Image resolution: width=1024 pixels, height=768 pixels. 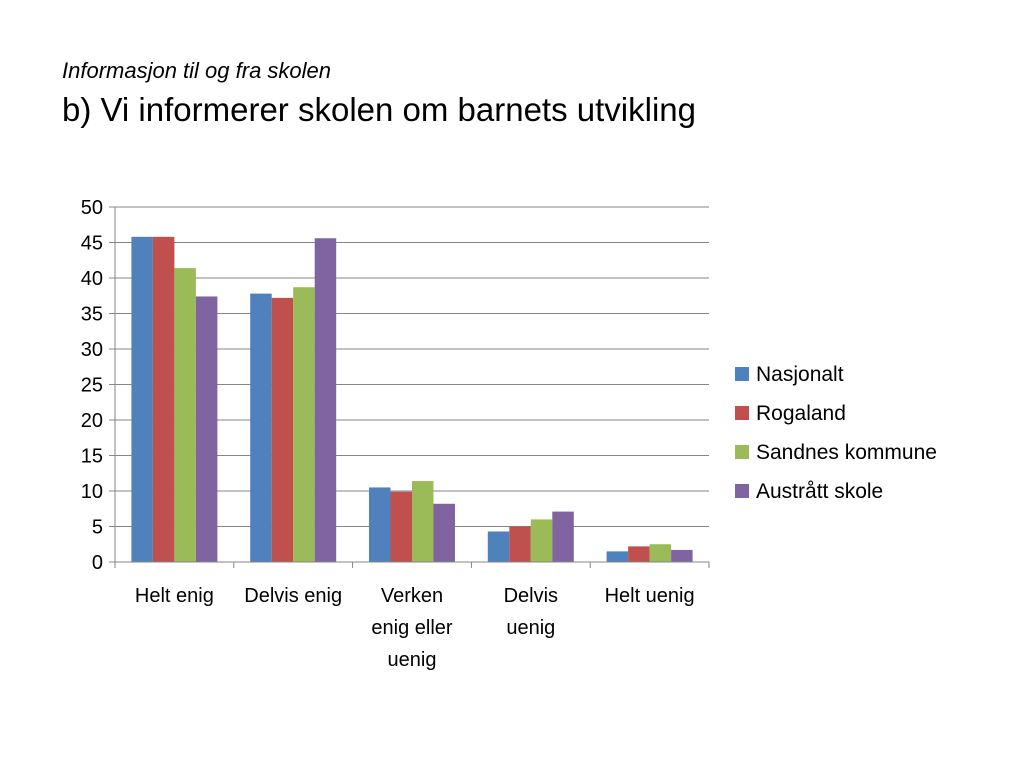 What do you see at coordinates (92, 244) in the screenshot?
I see `y-tick-label: 45` at bounding box center [92, 244].